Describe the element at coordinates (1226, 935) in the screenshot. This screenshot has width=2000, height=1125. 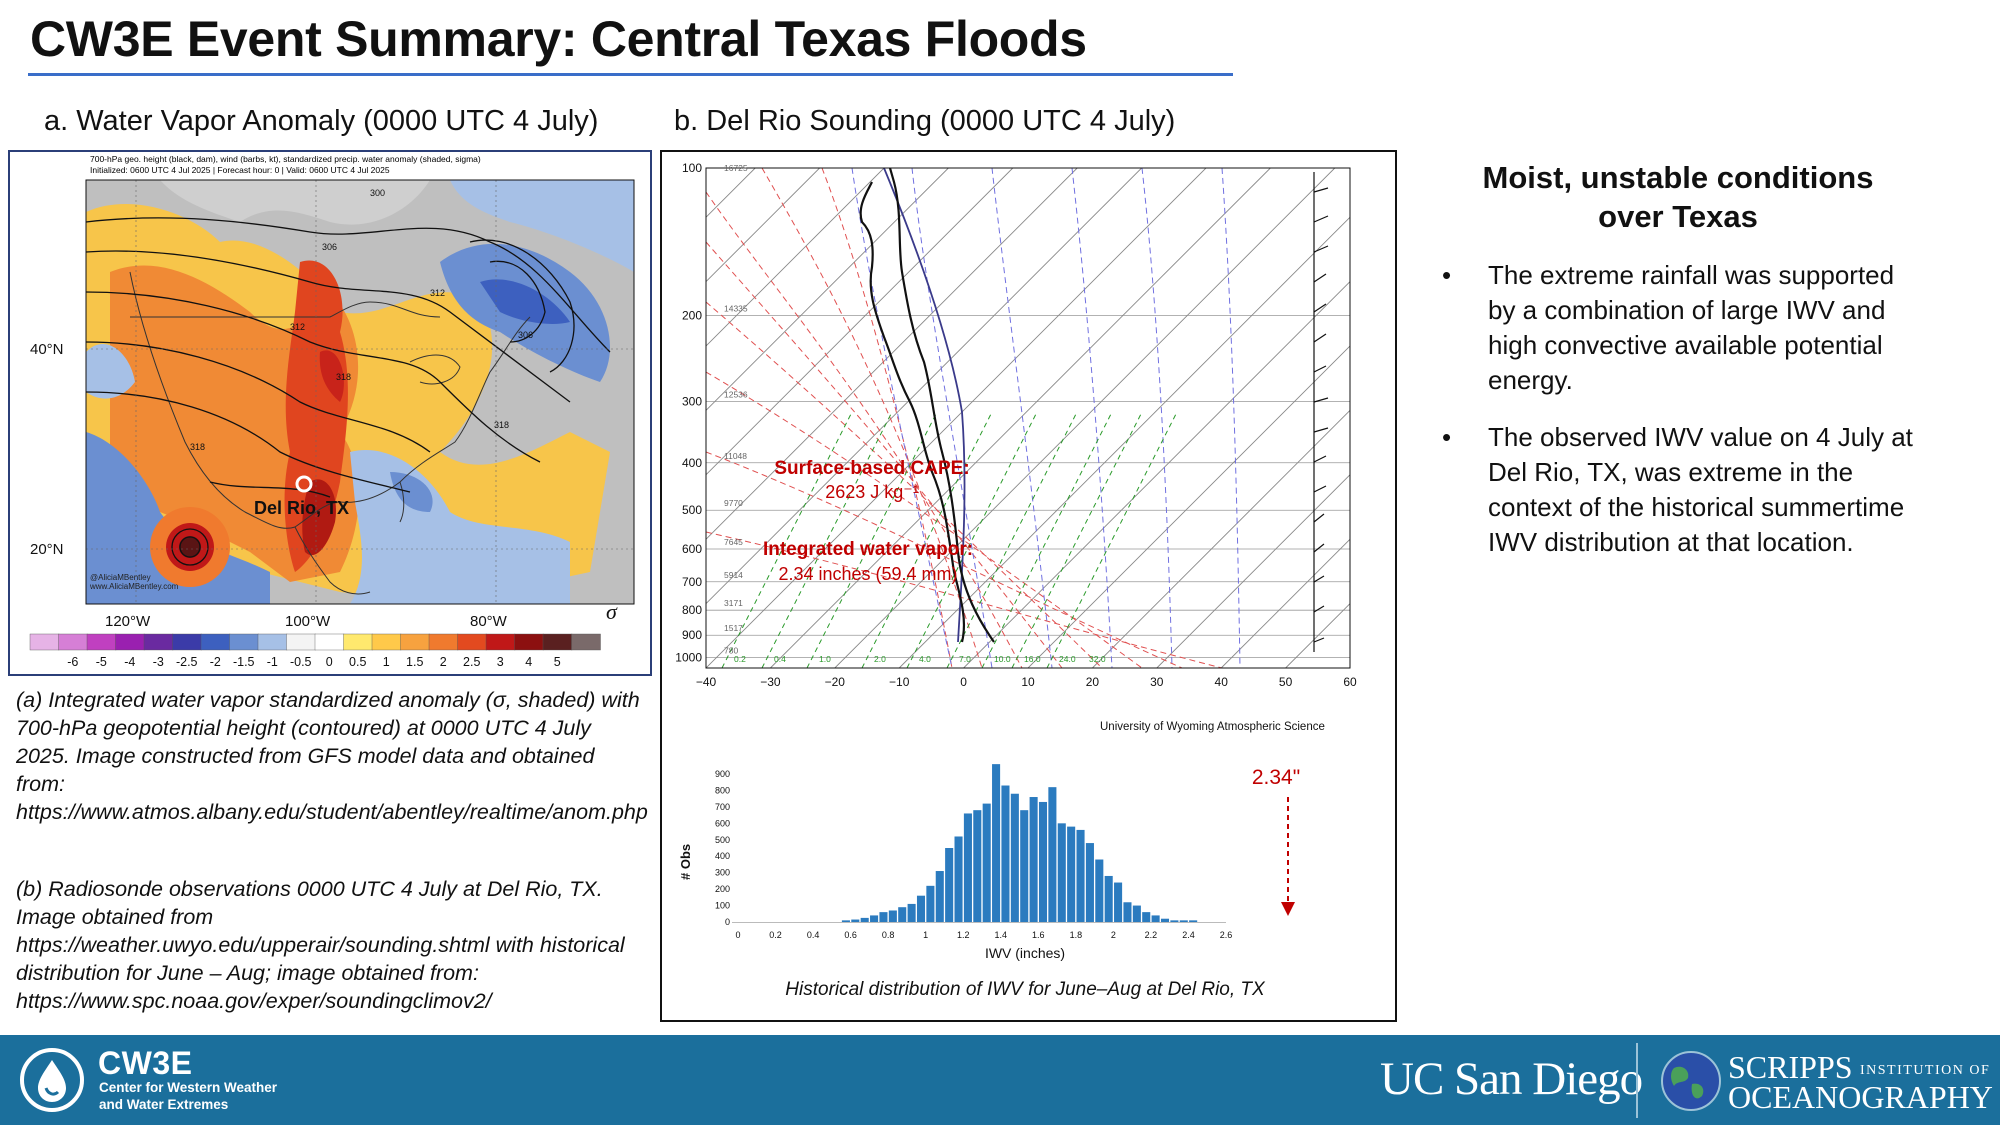
I see `histogram-xtick: 2.6` at that location.